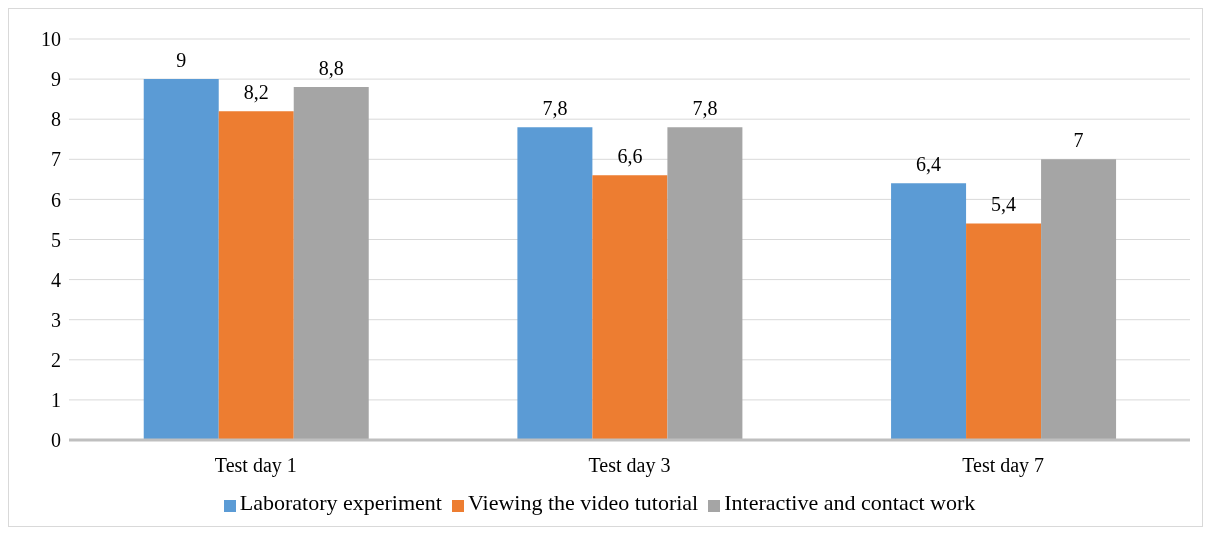 This screenshot has height=535, width=1211. What do you see at coordinates (56, 440) in the screenshot?
I see `y-tick-label: 0` at bounding box center [56, 440].